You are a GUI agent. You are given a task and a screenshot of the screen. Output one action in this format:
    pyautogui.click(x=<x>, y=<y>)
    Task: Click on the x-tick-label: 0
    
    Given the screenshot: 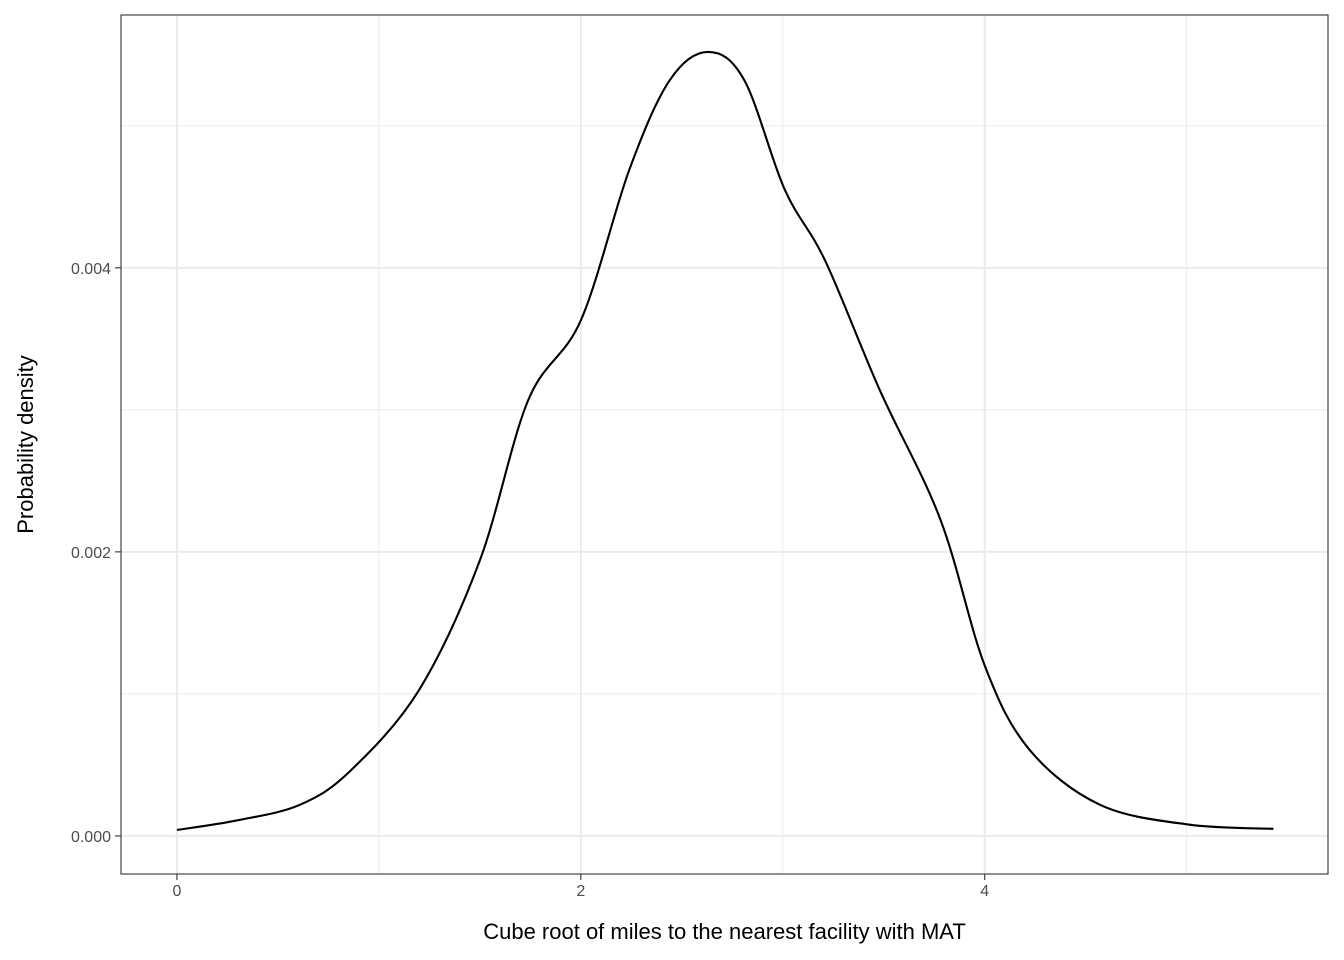 What is the action you would take?
    pyautogui.click(x=176, y=891)
    